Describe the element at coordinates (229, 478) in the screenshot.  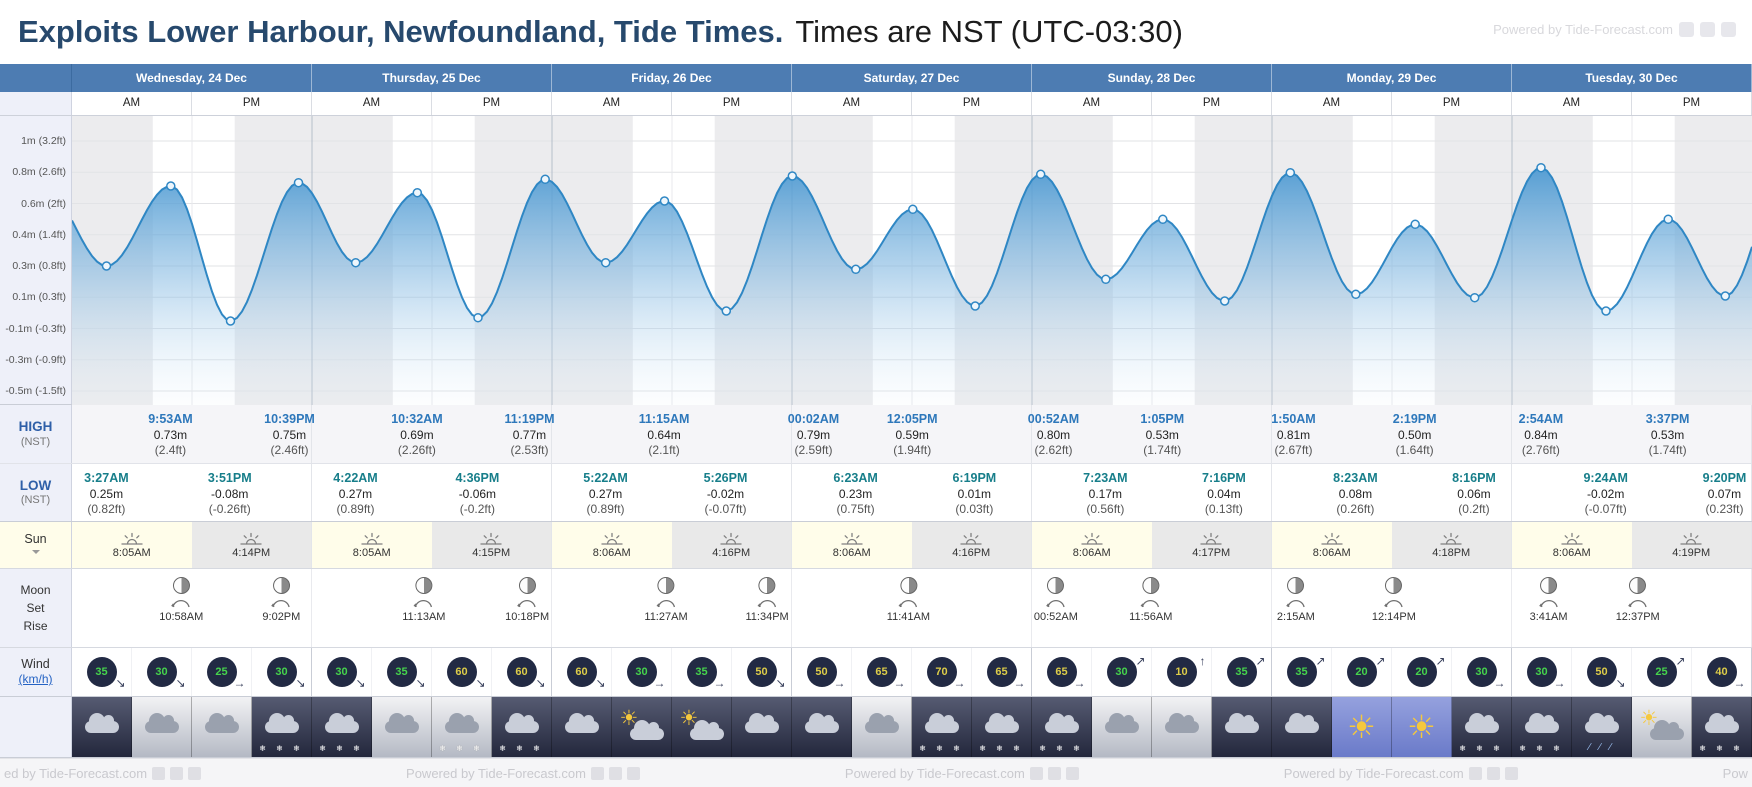
I see `tide-time: 3:51PM` at that location.